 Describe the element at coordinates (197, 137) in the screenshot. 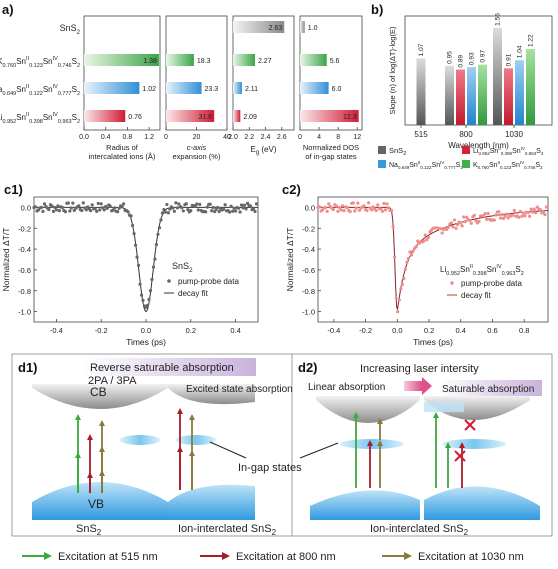

I see `tick-label: 20` at that location.